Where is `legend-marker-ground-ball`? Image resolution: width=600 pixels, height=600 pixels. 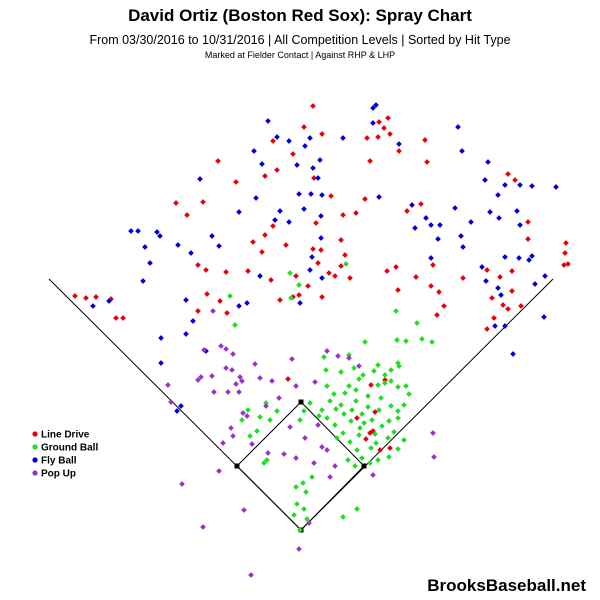 legend-marker-ground-ball is located at coordinates (34, 446).